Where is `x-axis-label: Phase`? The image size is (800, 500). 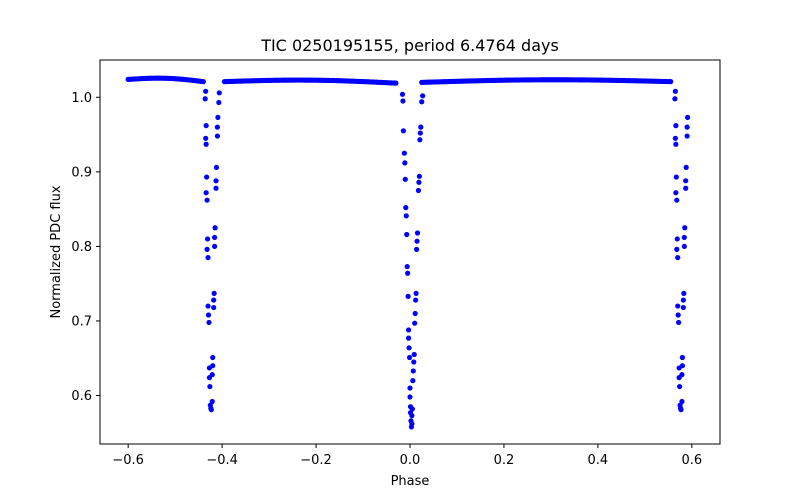 x-axis-label: Phase is located at coordinates (410, 481).